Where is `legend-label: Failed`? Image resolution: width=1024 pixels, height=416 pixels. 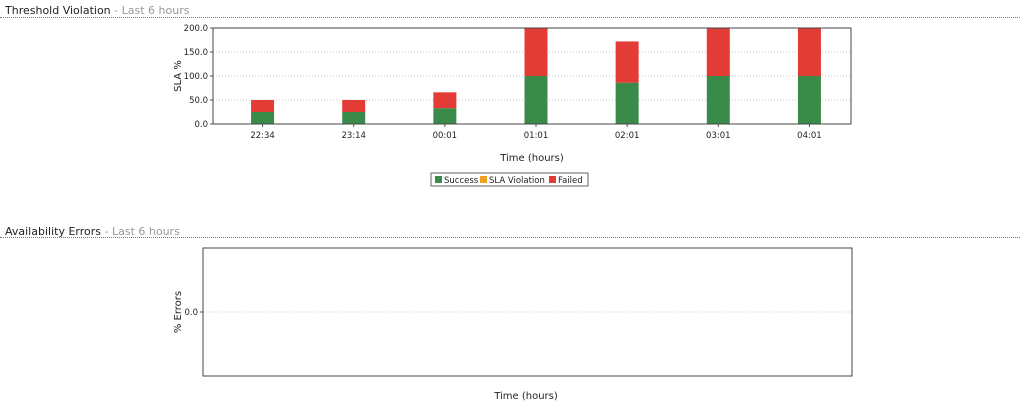 legend-label: Failed is located at coordinates (570, 181).